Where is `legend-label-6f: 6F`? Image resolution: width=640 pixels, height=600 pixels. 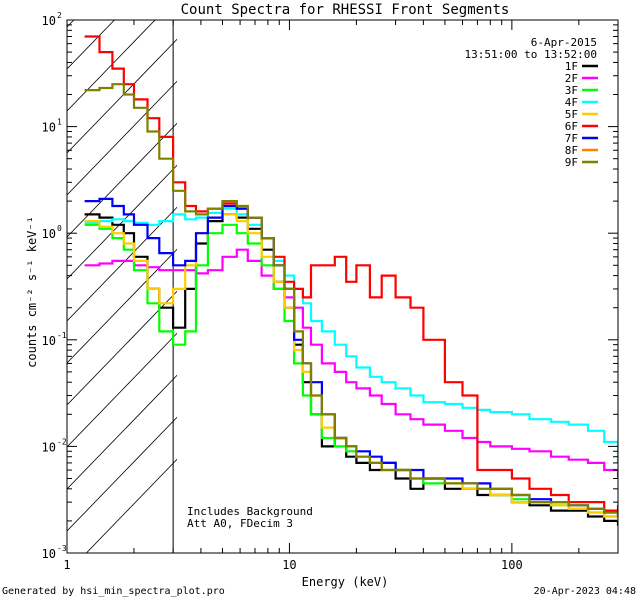
legend-label-6f: 6F is located at coordinates (571, 126).